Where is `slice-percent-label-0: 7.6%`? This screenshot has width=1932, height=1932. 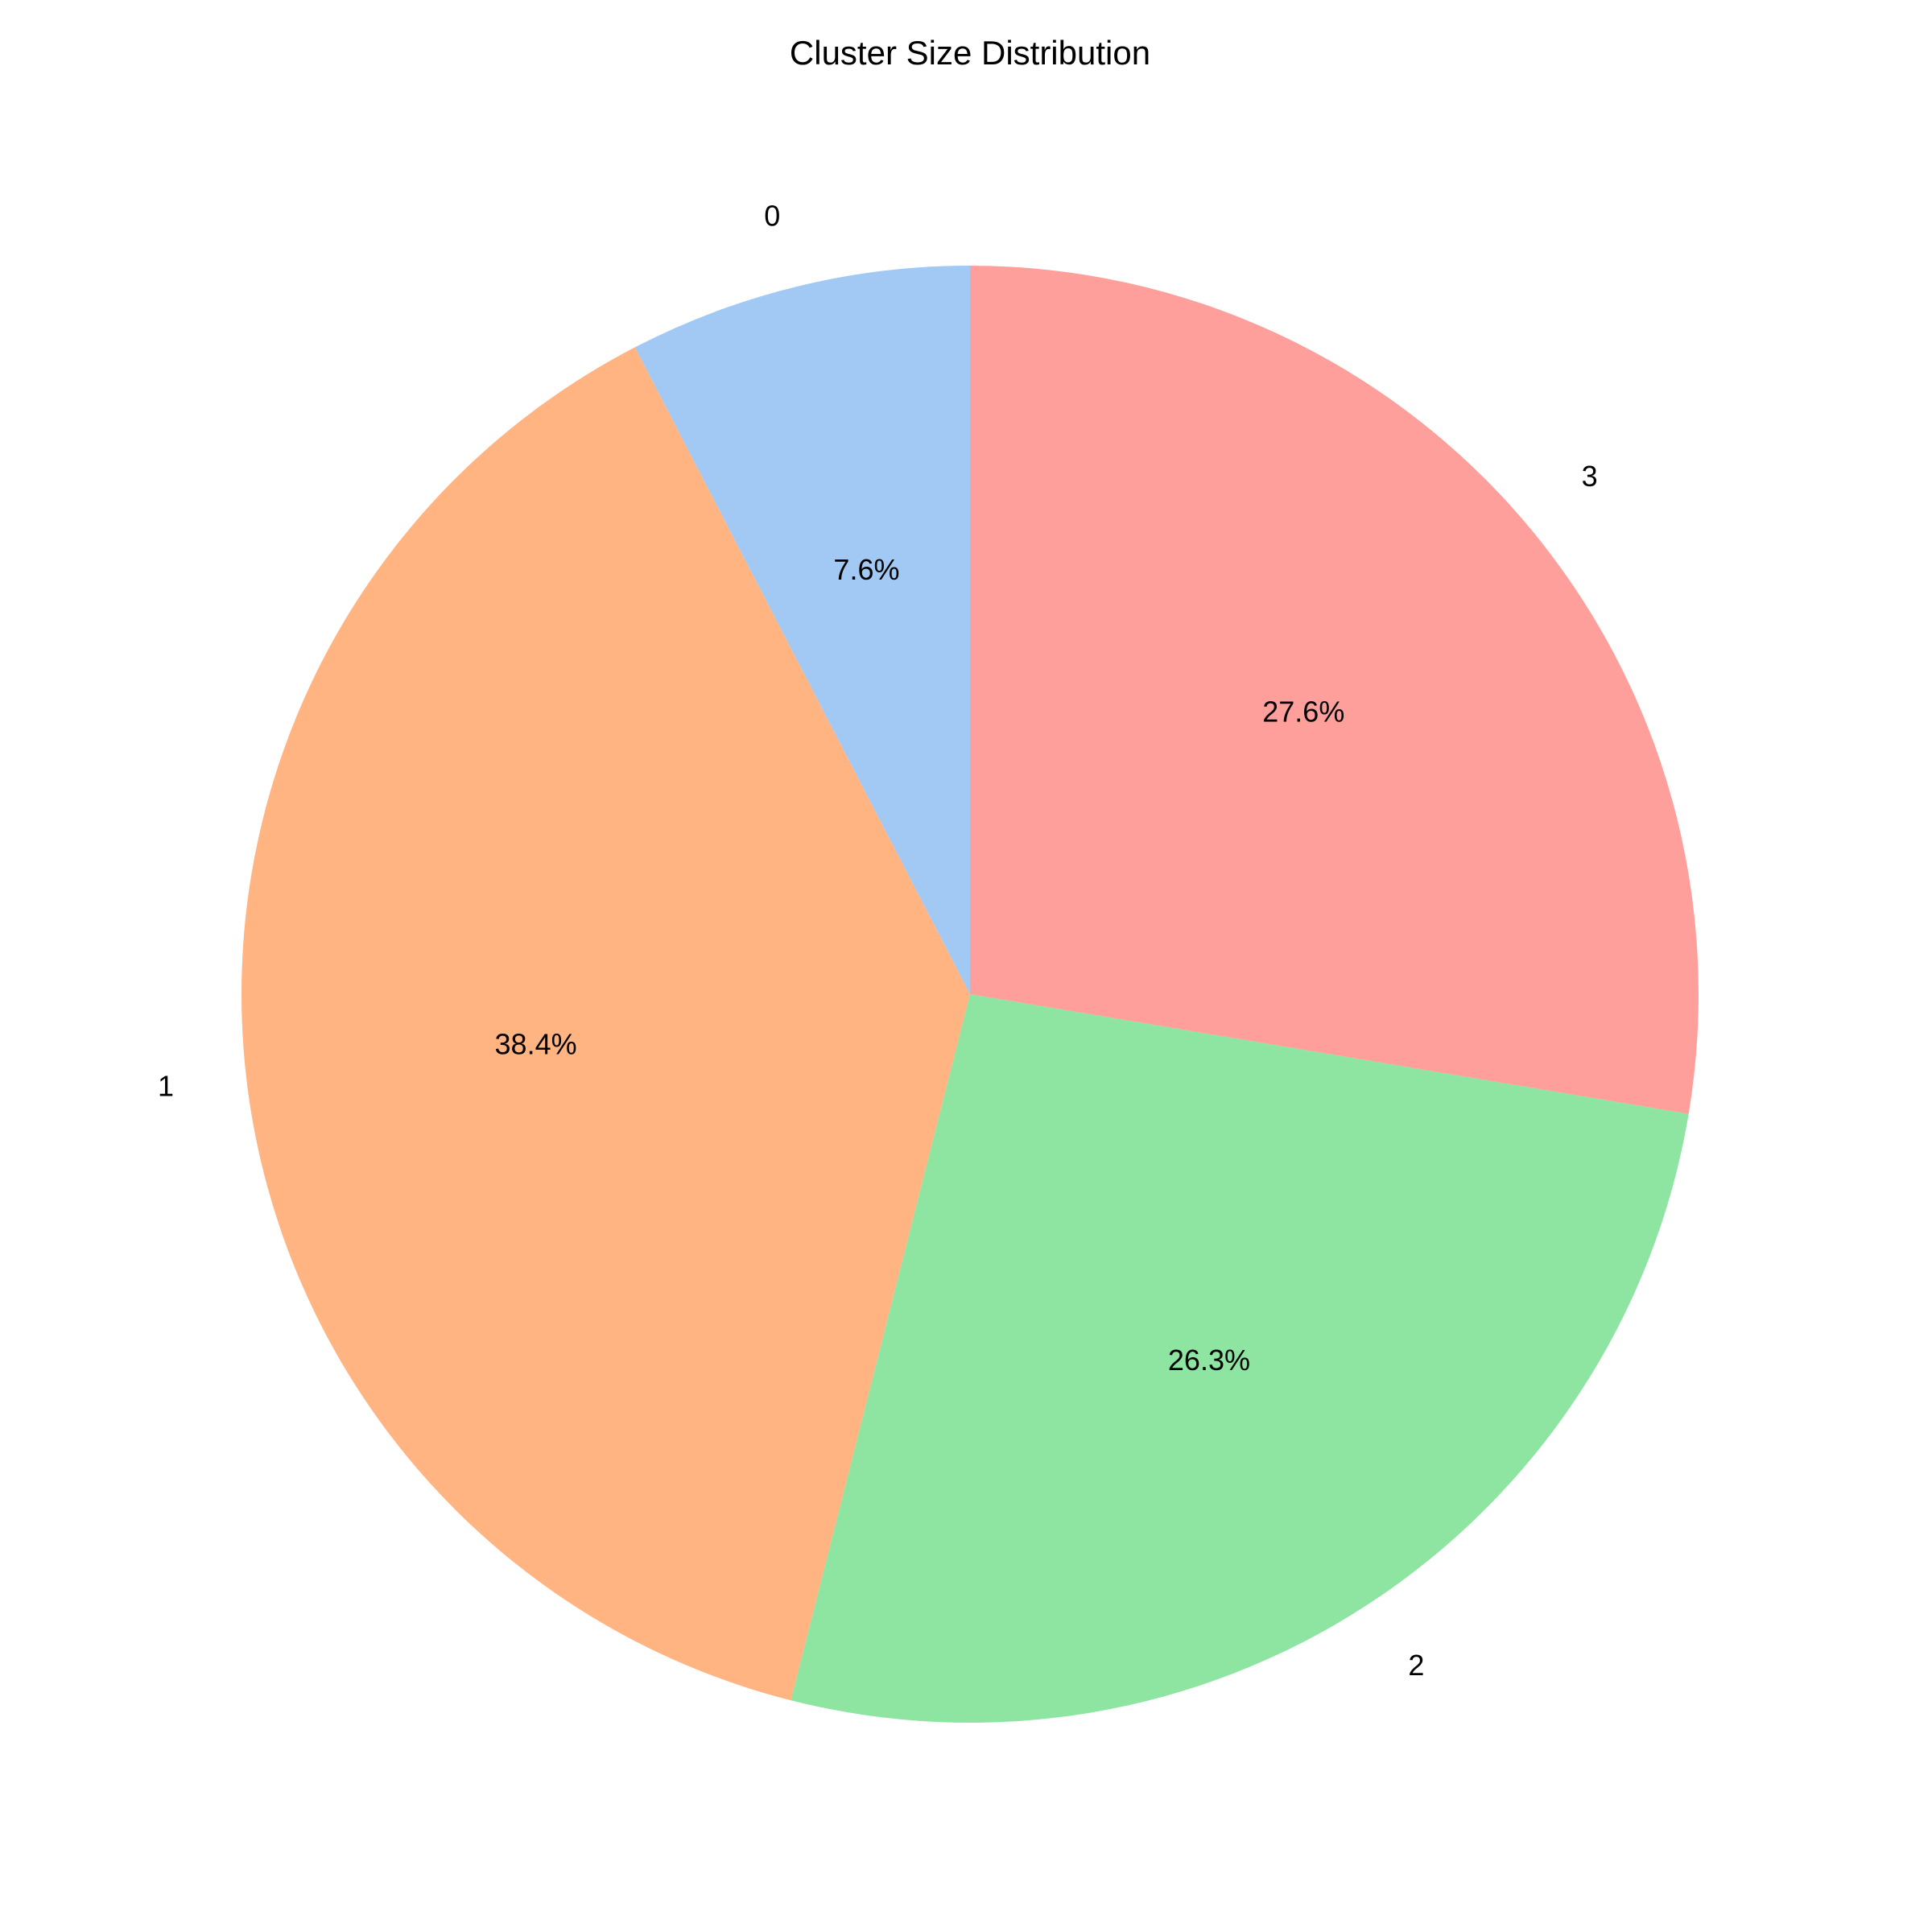 slice-percent-label-0: 7.6% is located at coordinates (866, 569).